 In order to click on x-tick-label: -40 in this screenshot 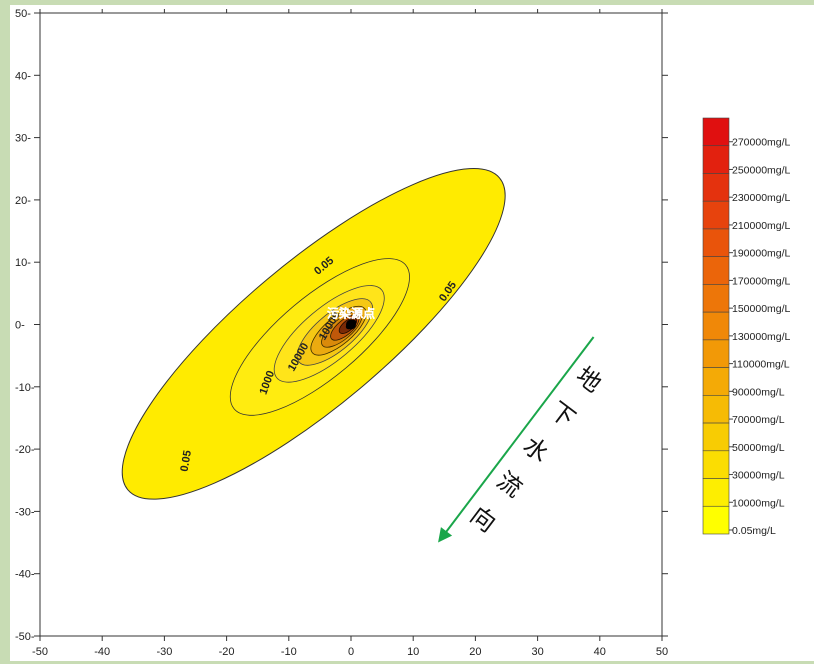, I will do `click(102, 652)`.